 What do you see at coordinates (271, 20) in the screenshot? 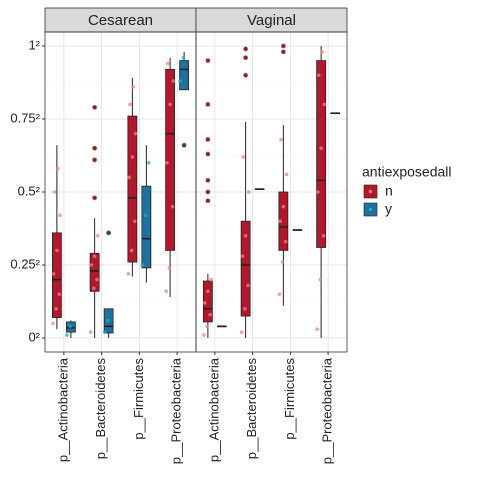
I see `strip-label: Vaginal` at bounding box center [271, 20].